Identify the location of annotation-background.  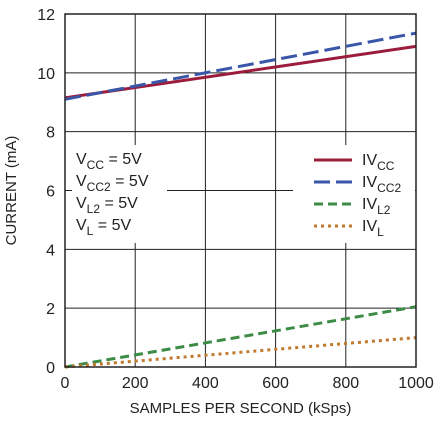
(119, 194).